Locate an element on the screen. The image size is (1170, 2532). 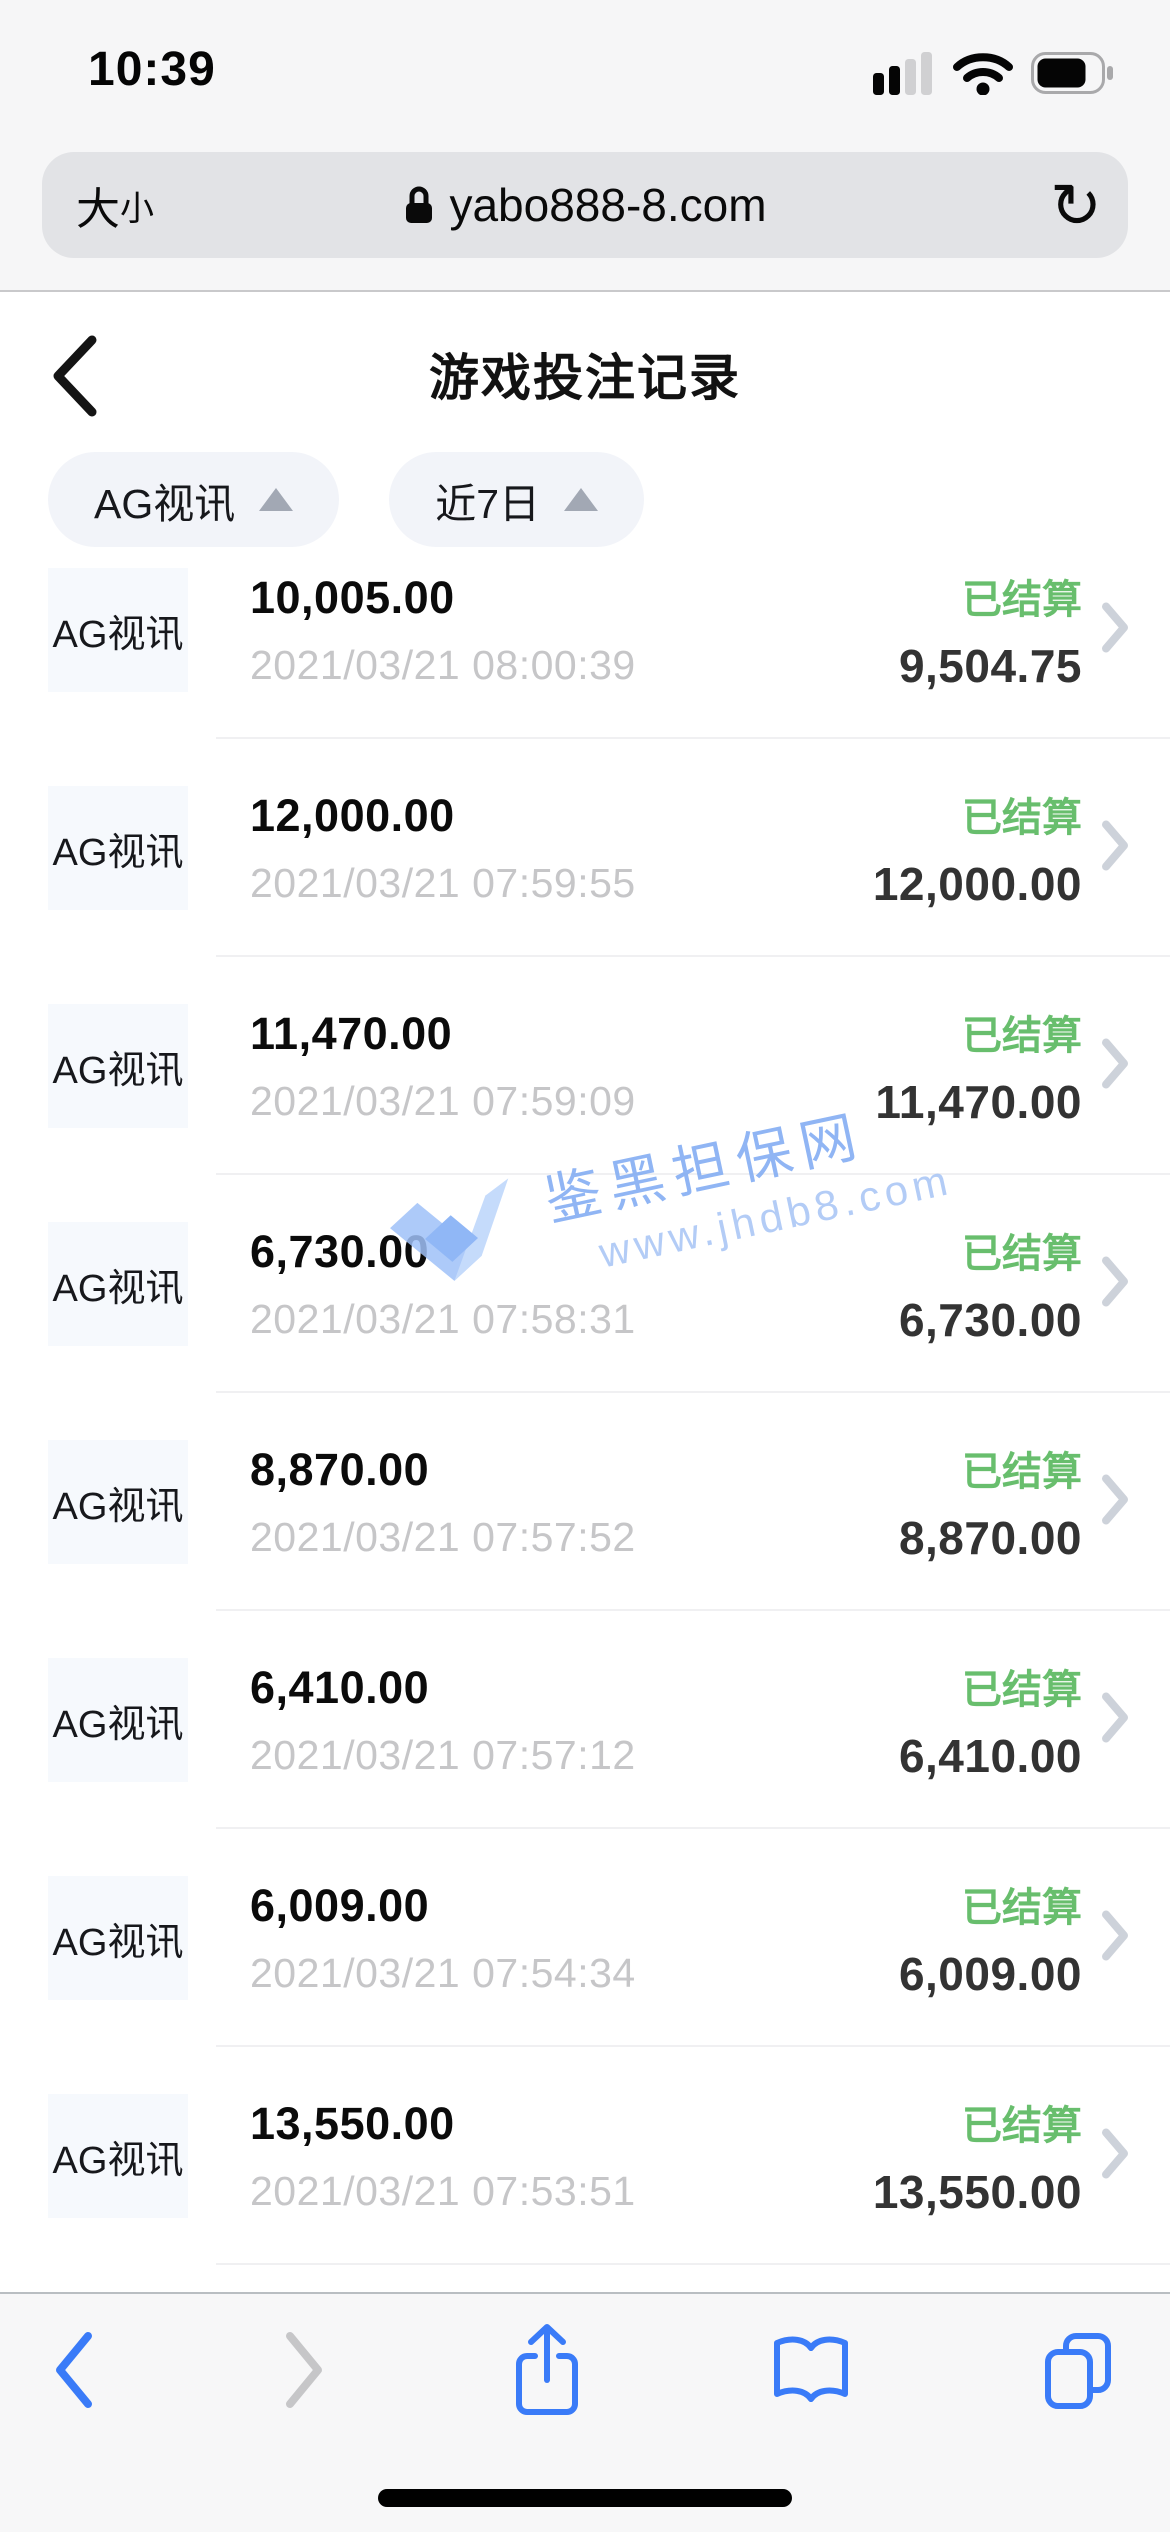
bet-datetime: 2021/03/21 07:54:34 is located at coordinates (443, 1972).